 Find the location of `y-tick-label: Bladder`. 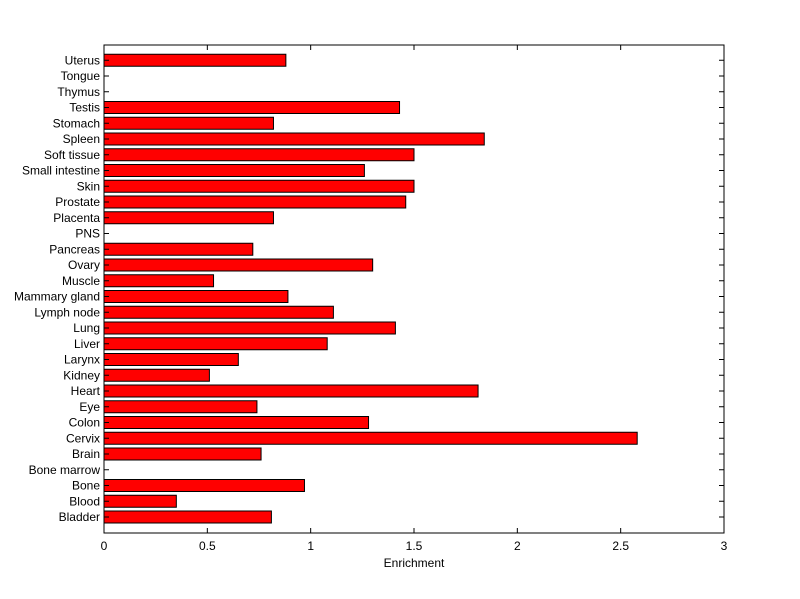

y-tick-label: Bladder is located at coordinates (79, 517).